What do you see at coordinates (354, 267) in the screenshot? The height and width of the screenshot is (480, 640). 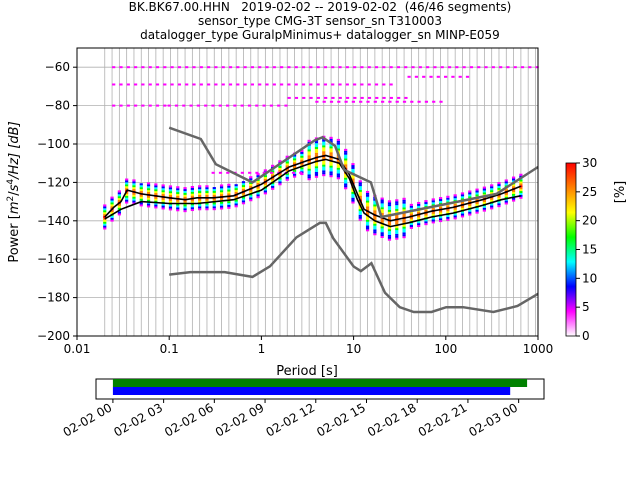 I see `series-line-nlnm` at bounding box center [354, 267].